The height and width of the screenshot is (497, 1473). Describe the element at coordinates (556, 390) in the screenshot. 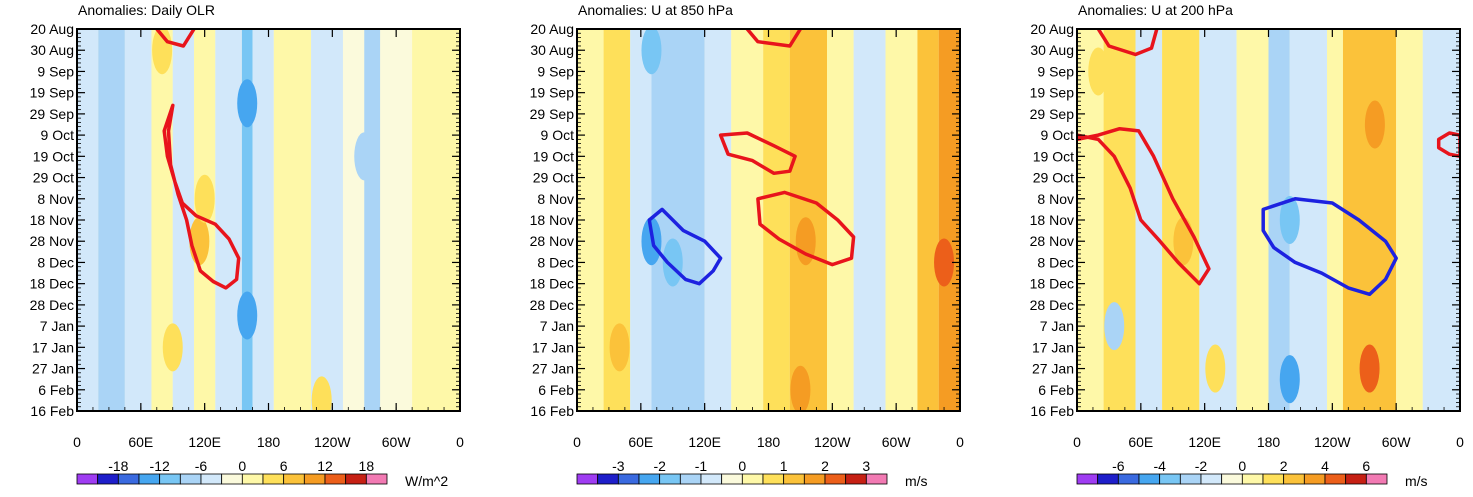

I see `y-tick-label: 6 Feb` at that location.